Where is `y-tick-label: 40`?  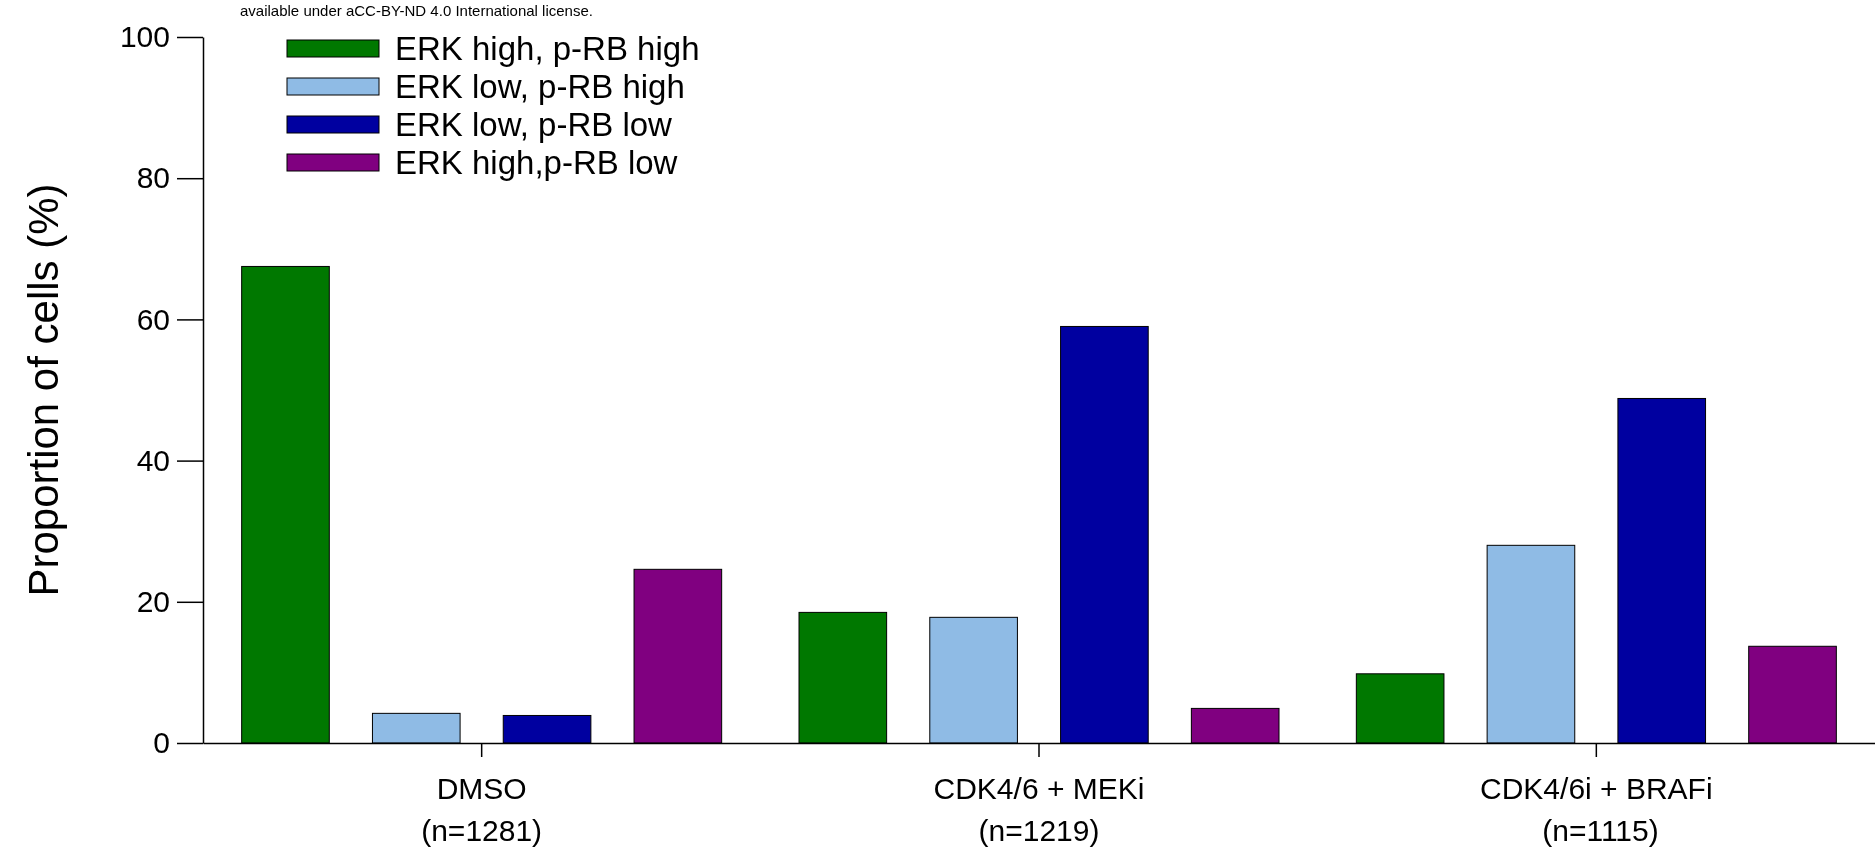
y-tick-label: 40 is located at coordinates (153, 460).